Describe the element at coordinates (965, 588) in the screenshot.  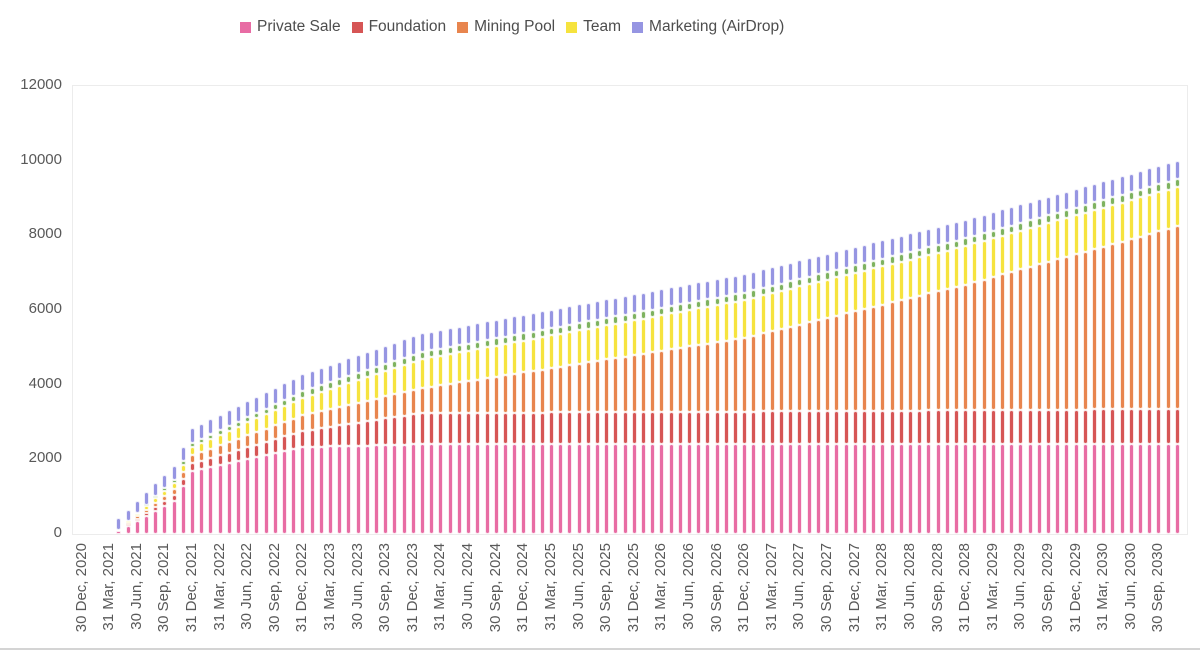
I see `x-tick-label: 31 Dec, 2028` at that location.